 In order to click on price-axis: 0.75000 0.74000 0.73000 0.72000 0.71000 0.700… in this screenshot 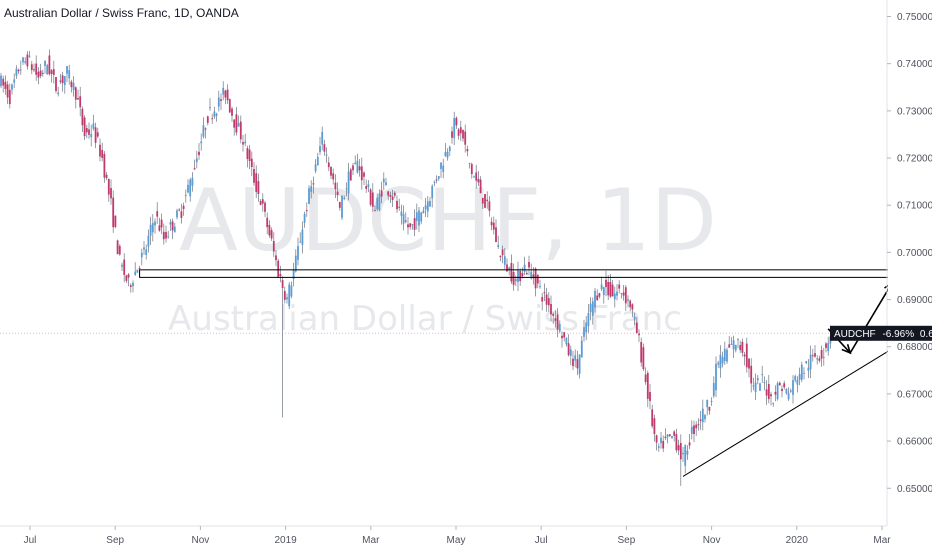, I will do `click(909, 253)`.